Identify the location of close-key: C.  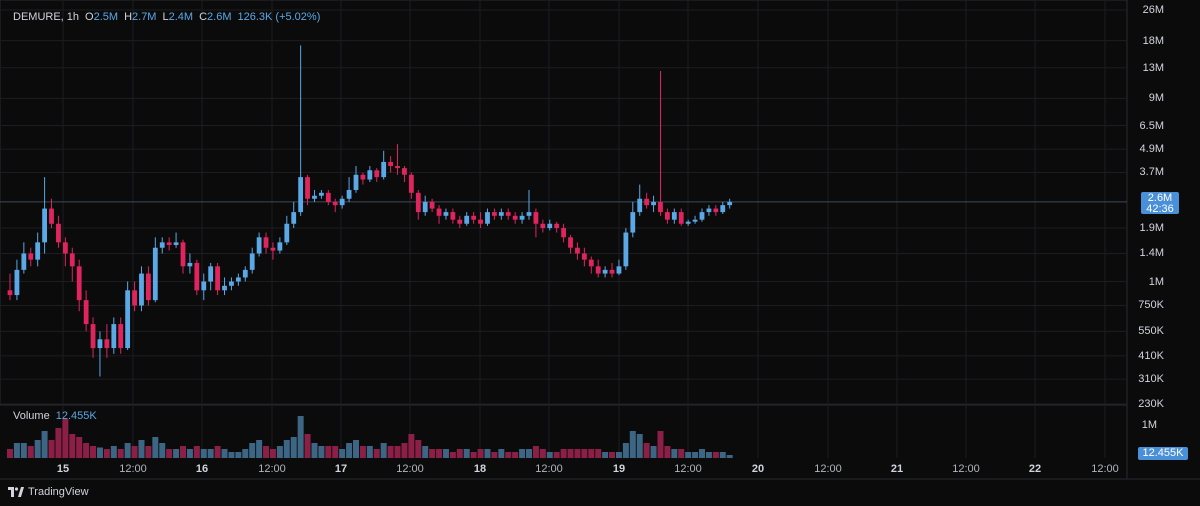
(203, 17).